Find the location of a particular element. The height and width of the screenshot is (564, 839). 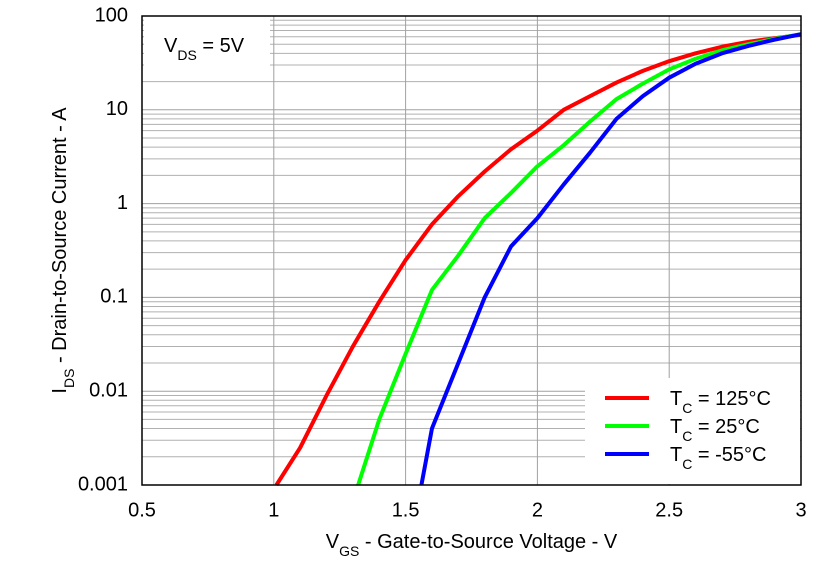

x-tick-label: 0.5 is located at coordinates (142, 510).